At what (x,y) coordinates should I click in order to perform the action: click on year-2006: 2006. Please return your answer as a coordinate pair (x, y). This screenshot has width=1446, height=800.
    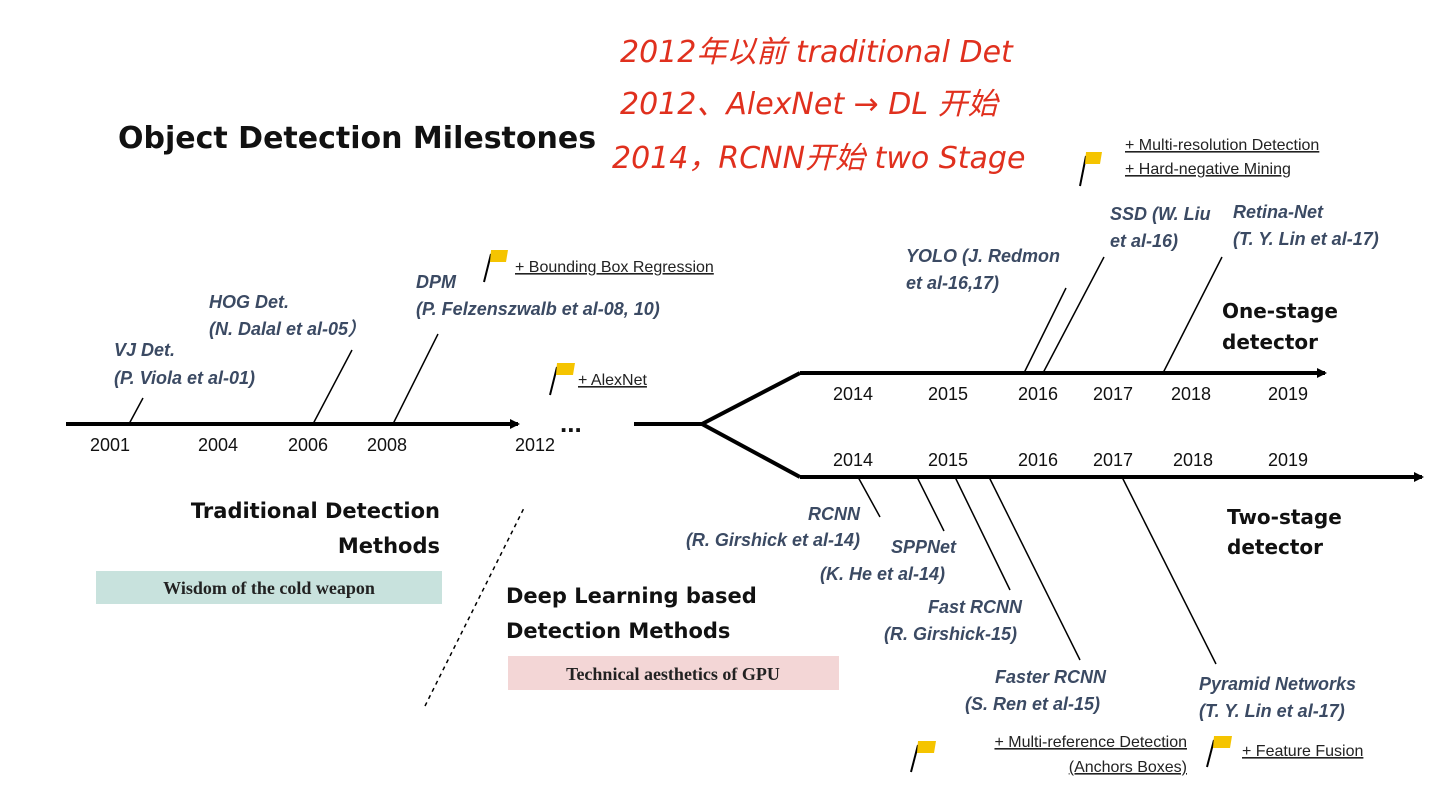
    Looking at the image, I should click on (308, 445).